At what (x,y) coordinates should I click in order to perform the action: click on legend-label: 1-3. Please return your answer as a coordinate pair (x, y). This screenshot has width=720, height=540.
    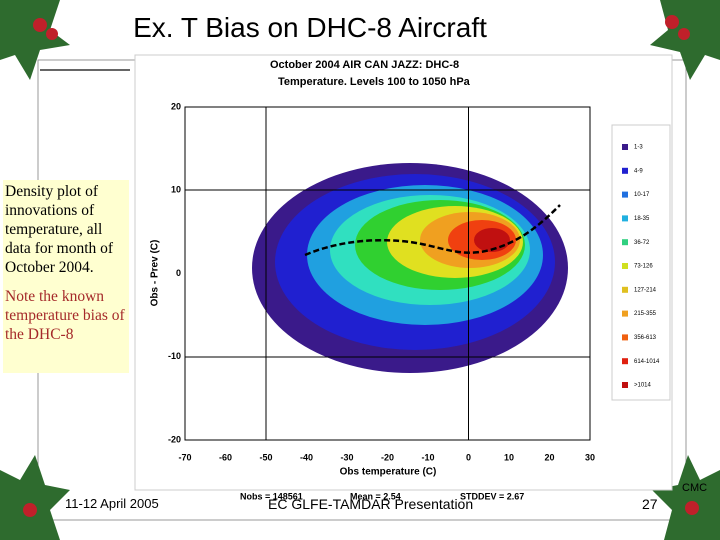
    Looking at the image, I should click on (638, 148).